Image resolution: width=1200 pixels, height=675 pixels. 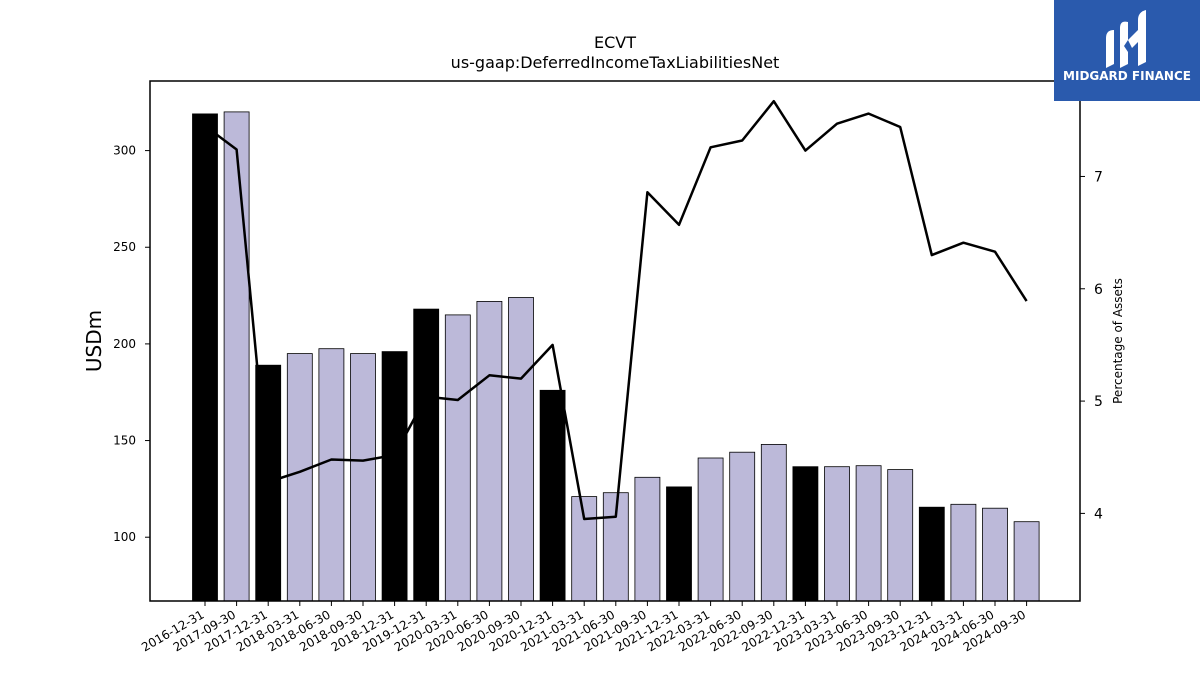 I want to click on y2-tick-label: 4, so click(x=1098, y=514).